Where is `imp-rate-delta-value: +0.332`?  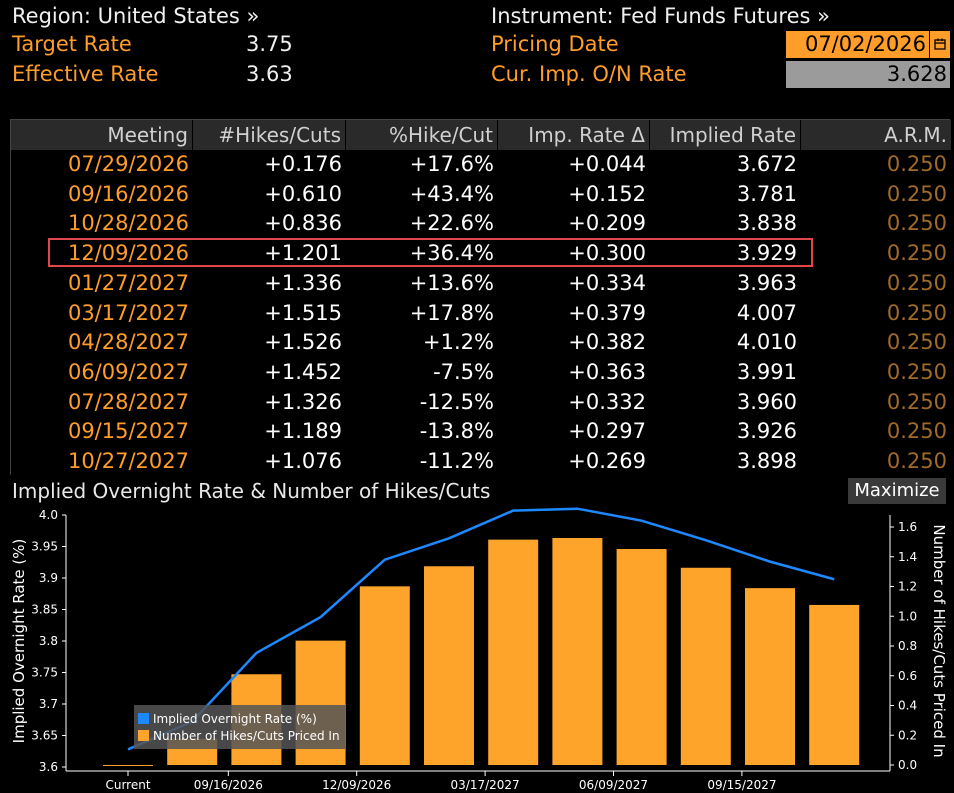
imp-rate-delta-value: +0.332 is located at coordinates (607, 401).